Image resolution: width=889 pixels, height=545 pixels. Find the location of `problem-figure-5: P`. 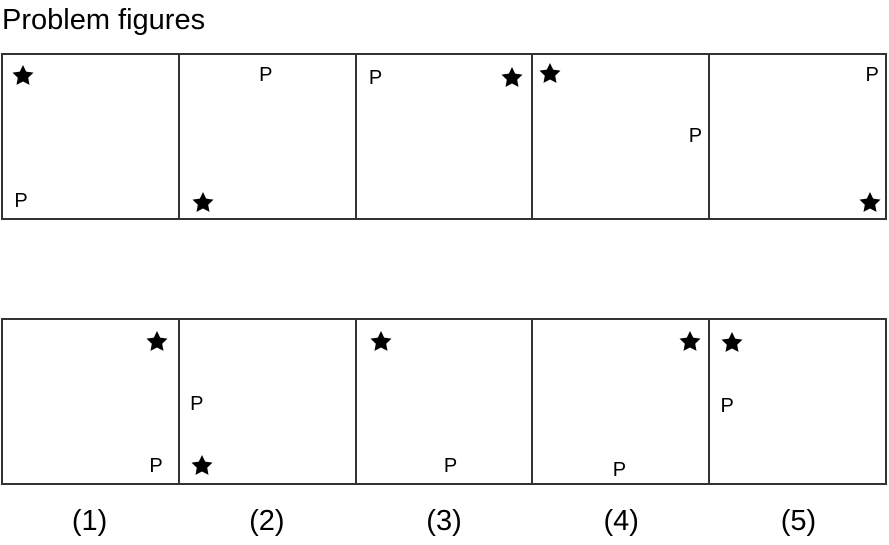

problem-figure-5: P is located at coordinates (797, 136).